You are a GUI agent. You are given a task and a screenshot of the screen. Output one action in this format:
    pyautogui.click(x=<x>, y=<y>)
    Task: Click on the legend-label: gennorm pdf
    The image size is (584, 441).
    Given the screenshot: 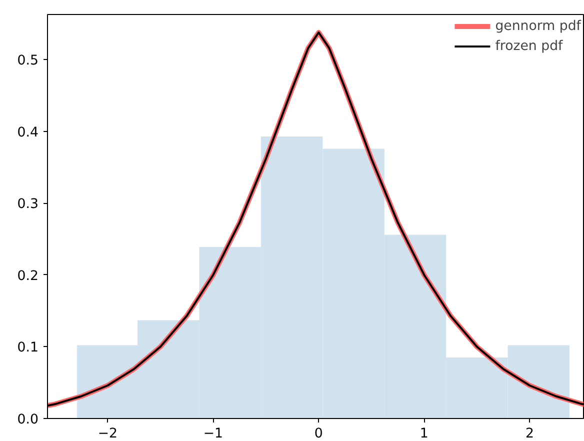 What is the action you would take?
    pyautogui.click(x=538, y=26)
    